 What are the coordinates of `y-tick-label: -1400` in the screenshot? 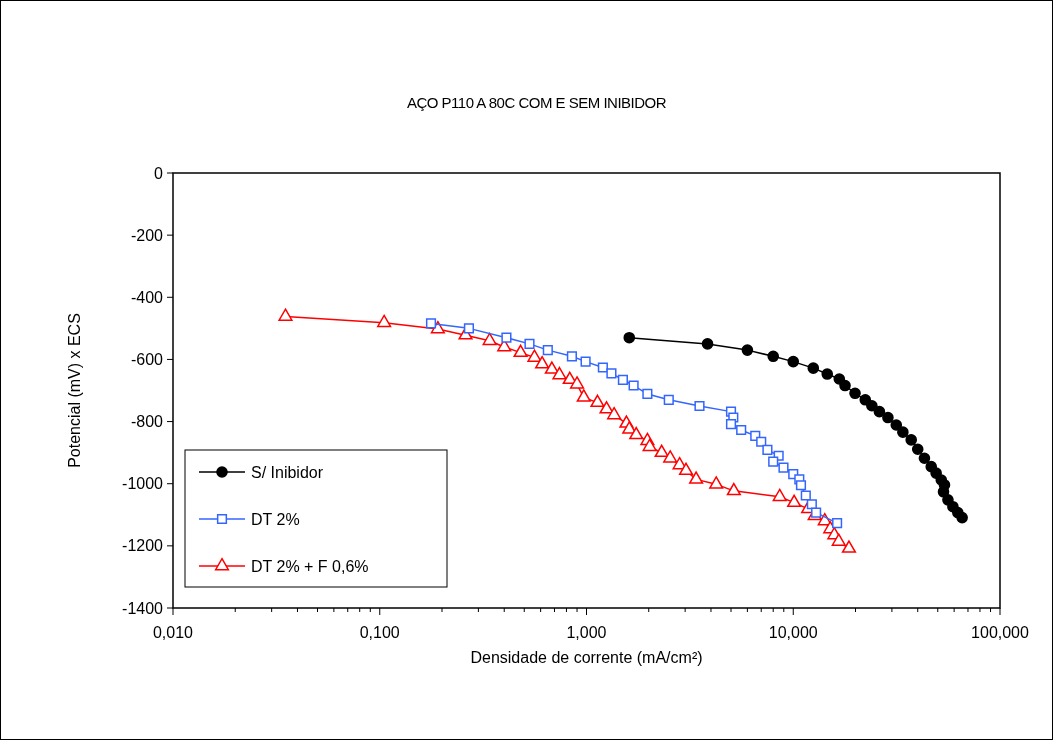 It's located at (143, 608).